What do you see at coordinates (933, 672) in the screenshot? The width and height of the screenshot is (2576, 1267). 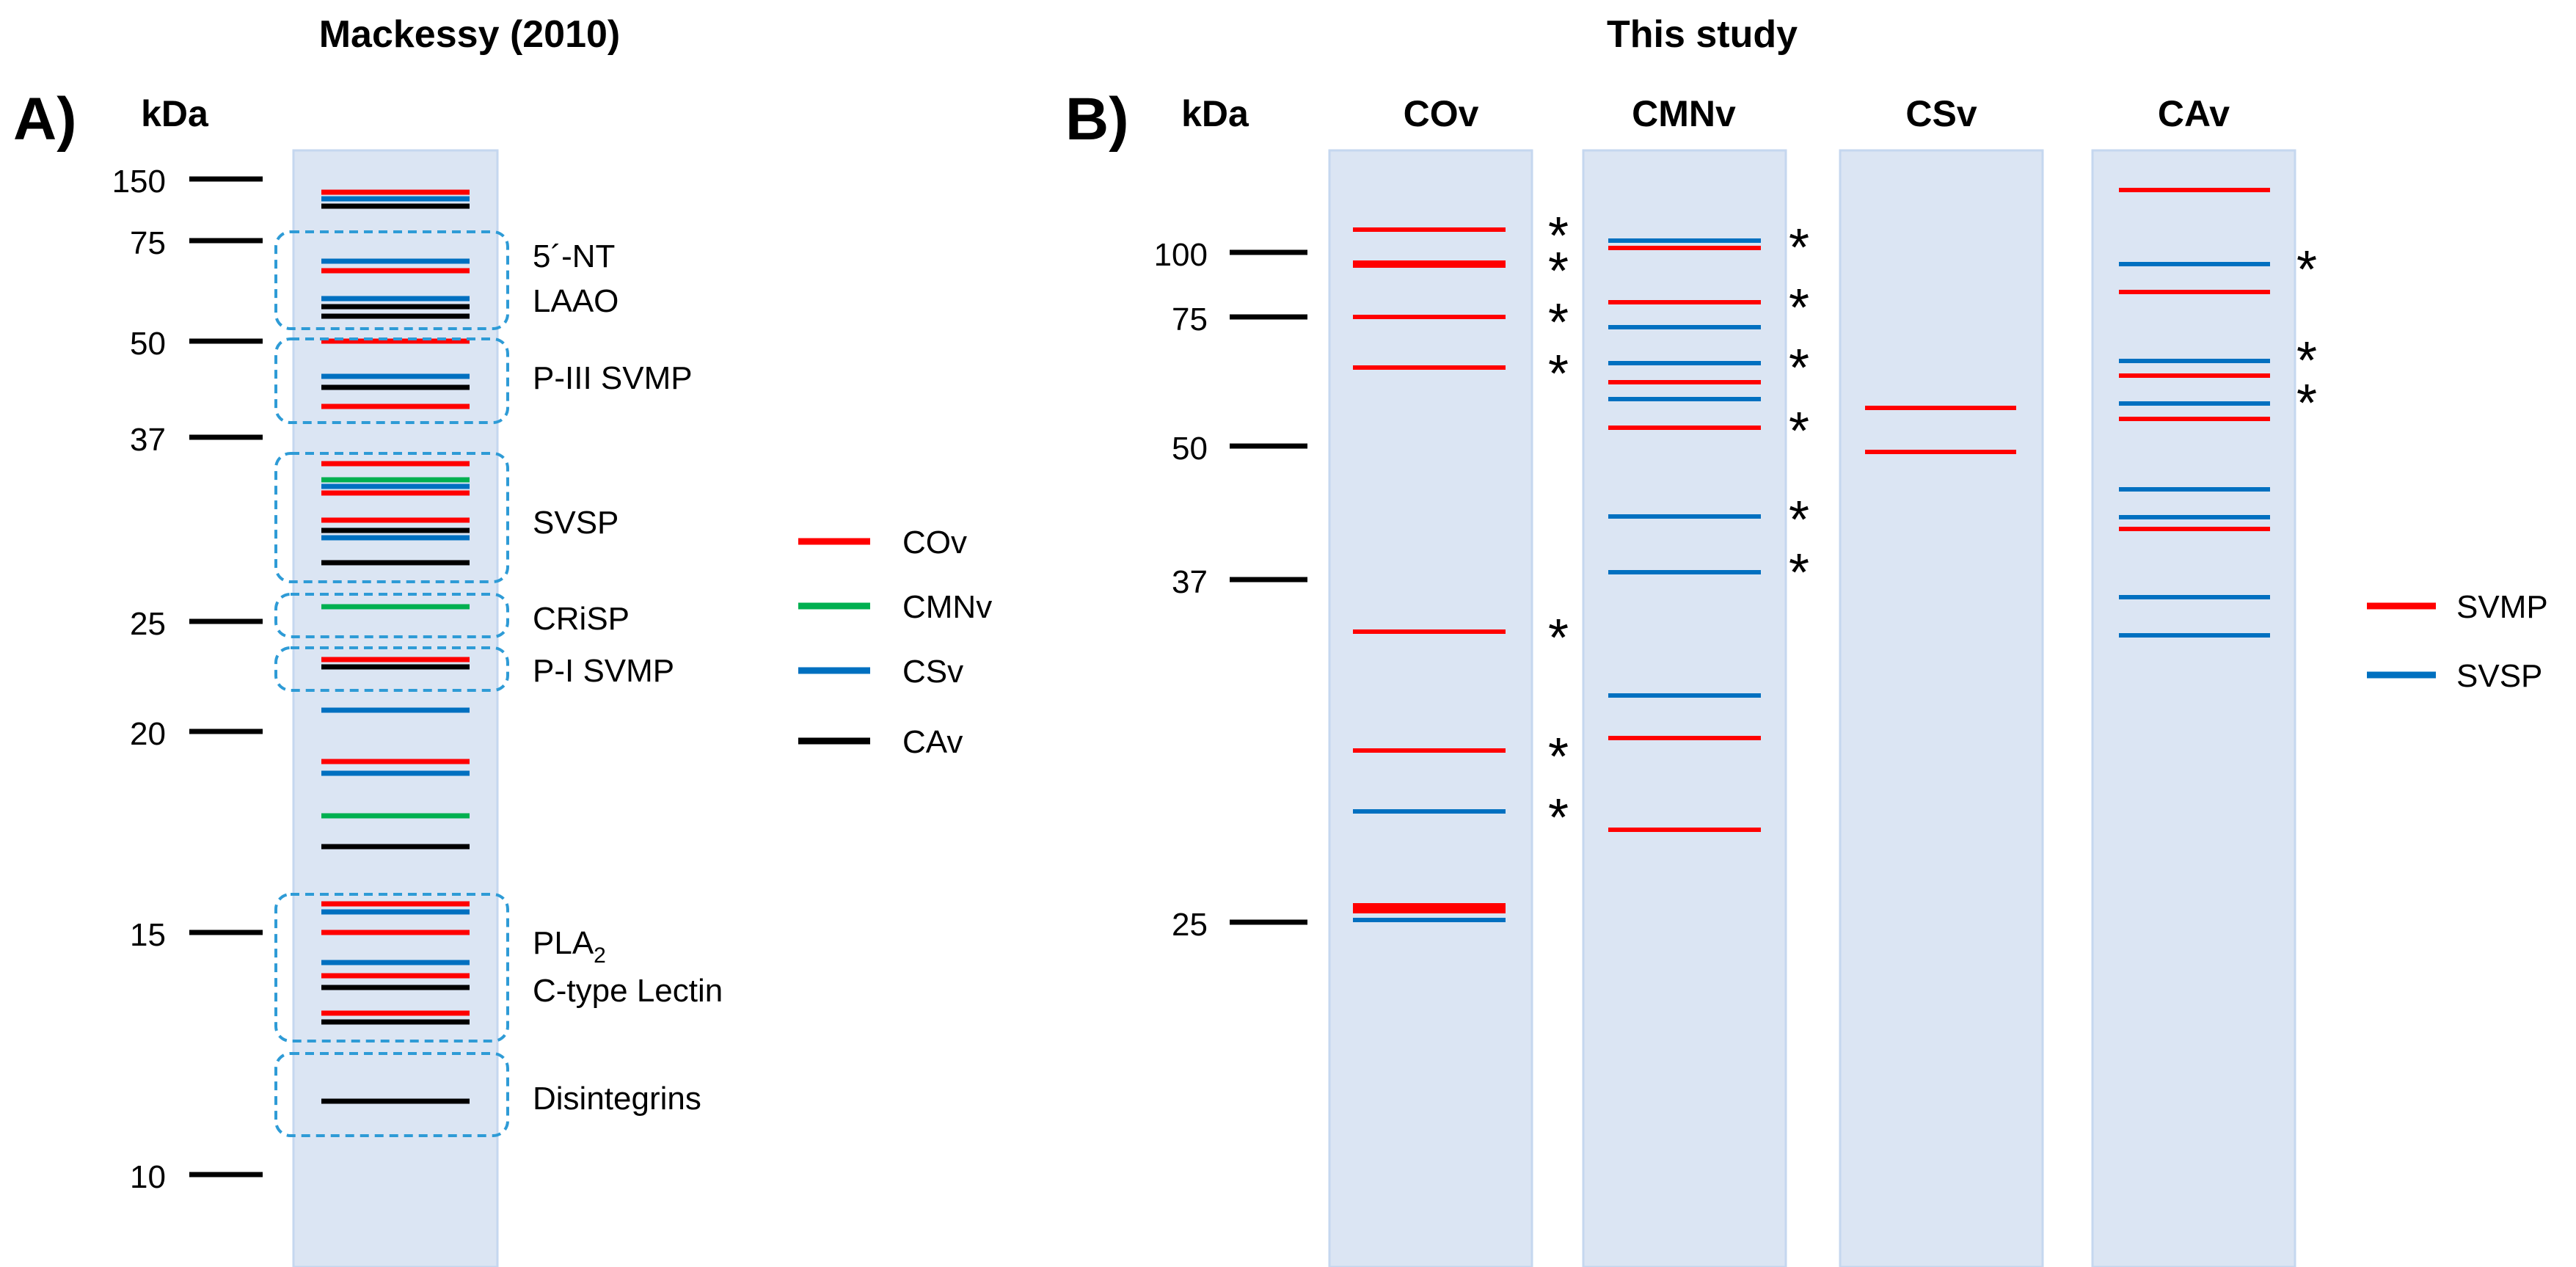 I see `legend-label-csv: CSv` at bounding box center [933, 672].